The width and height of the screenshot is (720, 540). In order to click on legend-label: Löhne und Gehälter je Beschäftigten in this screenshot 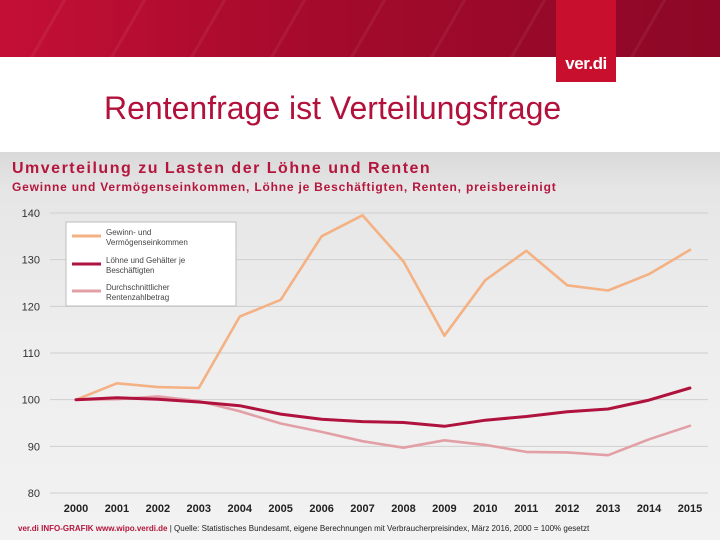, I will do `click(146, 265)`.